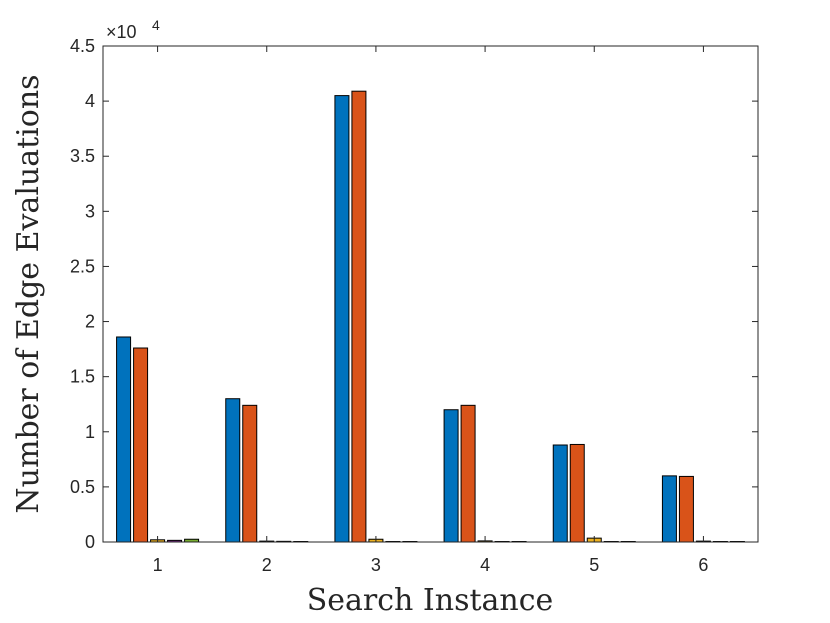 Image resolution: width=830 pixels, height=623 pixels. I want to click on x-tick-label: 5, so click(594, 565).